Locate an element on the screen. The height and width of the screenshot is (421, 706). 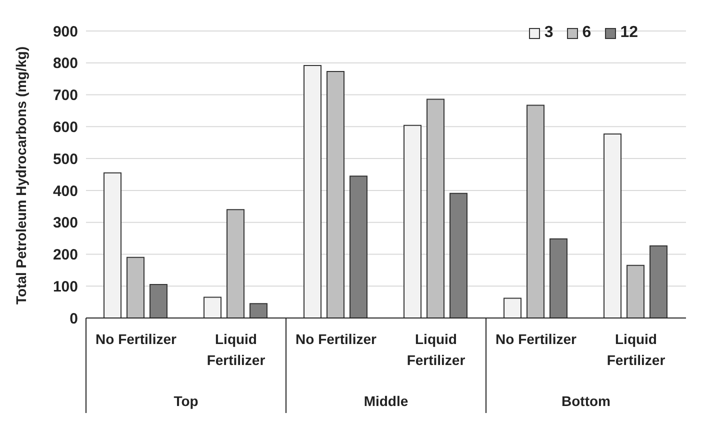
text: Middle is located at coordinates (386, 401).